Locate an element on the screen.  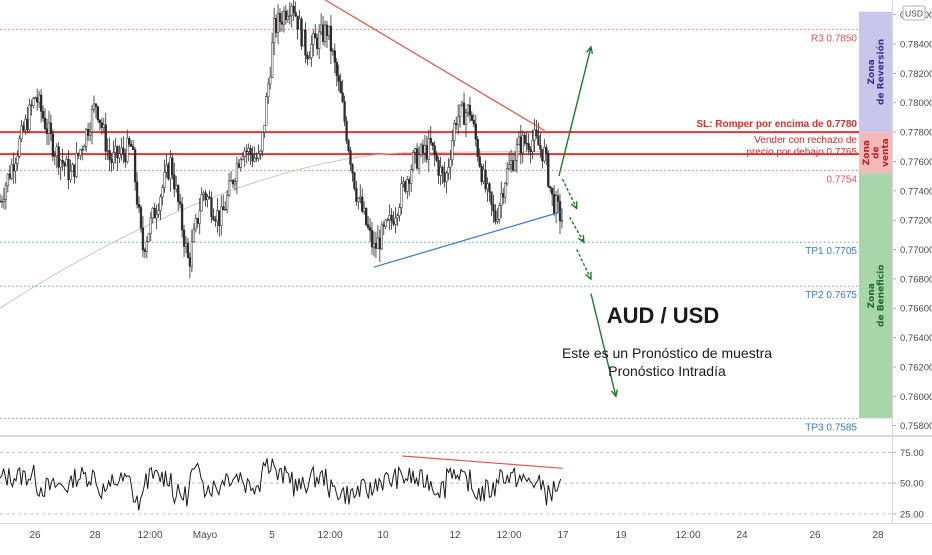
rsi-line is located at coordinates (281, 484).